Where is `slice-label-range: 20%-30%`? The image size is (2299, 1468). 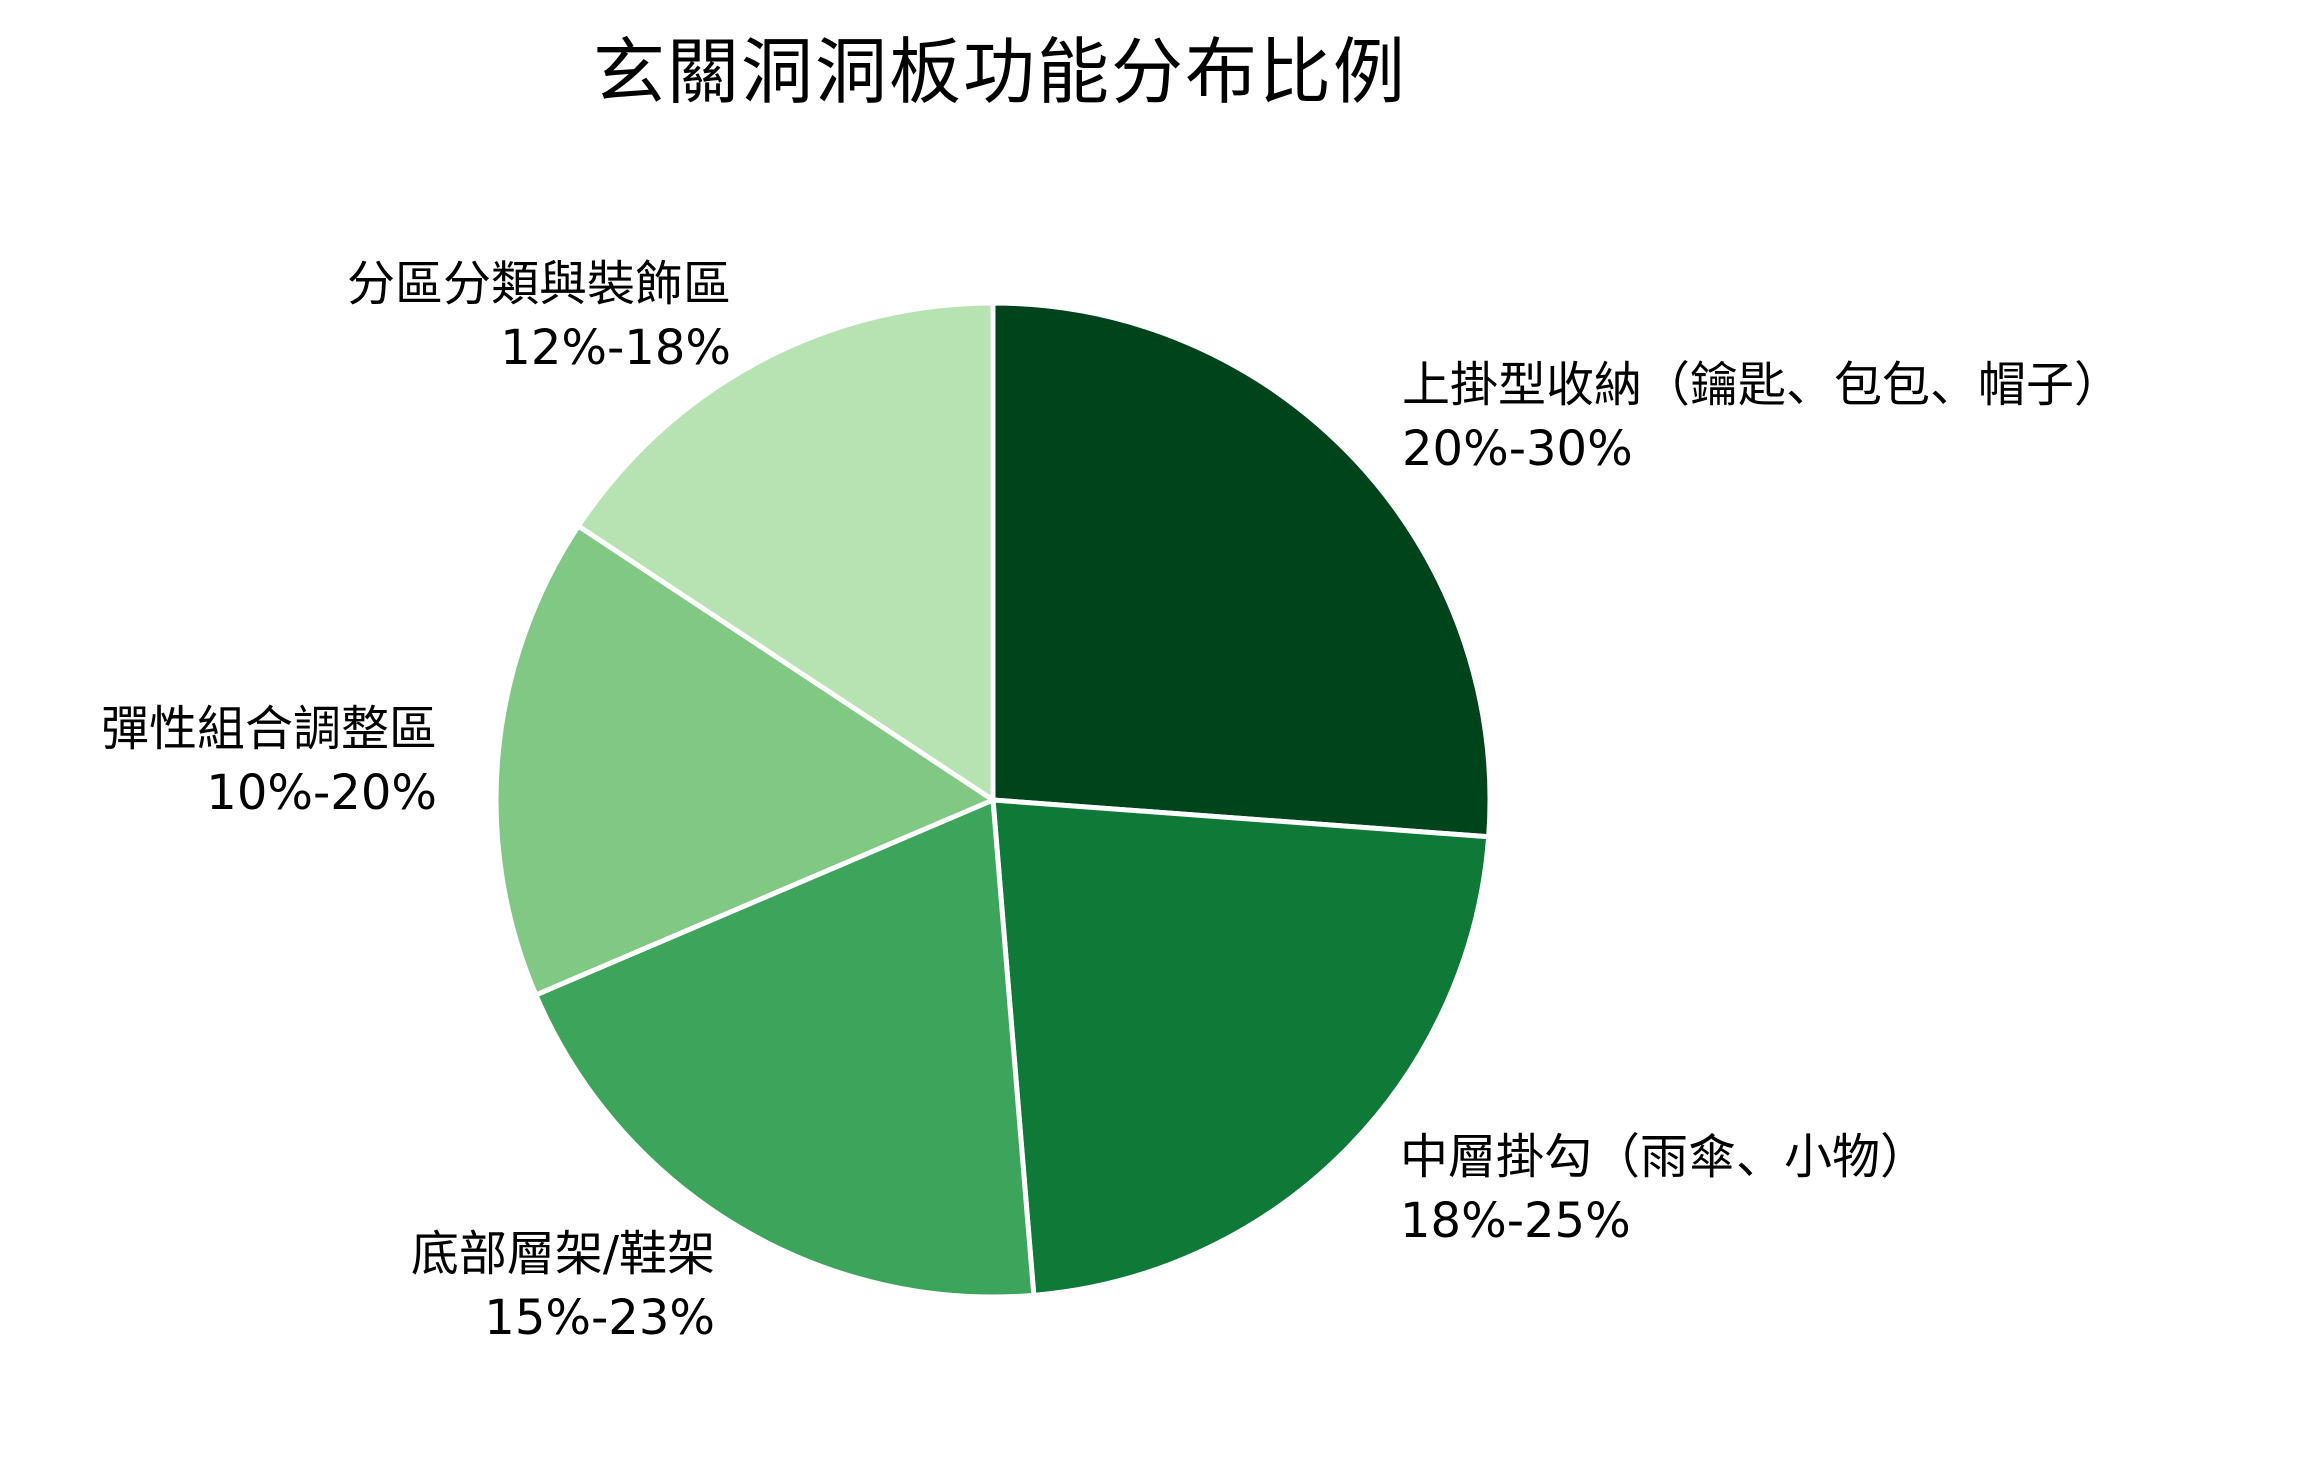
slice-label-range: 20%-30% is located at coordinates (1517, 449).